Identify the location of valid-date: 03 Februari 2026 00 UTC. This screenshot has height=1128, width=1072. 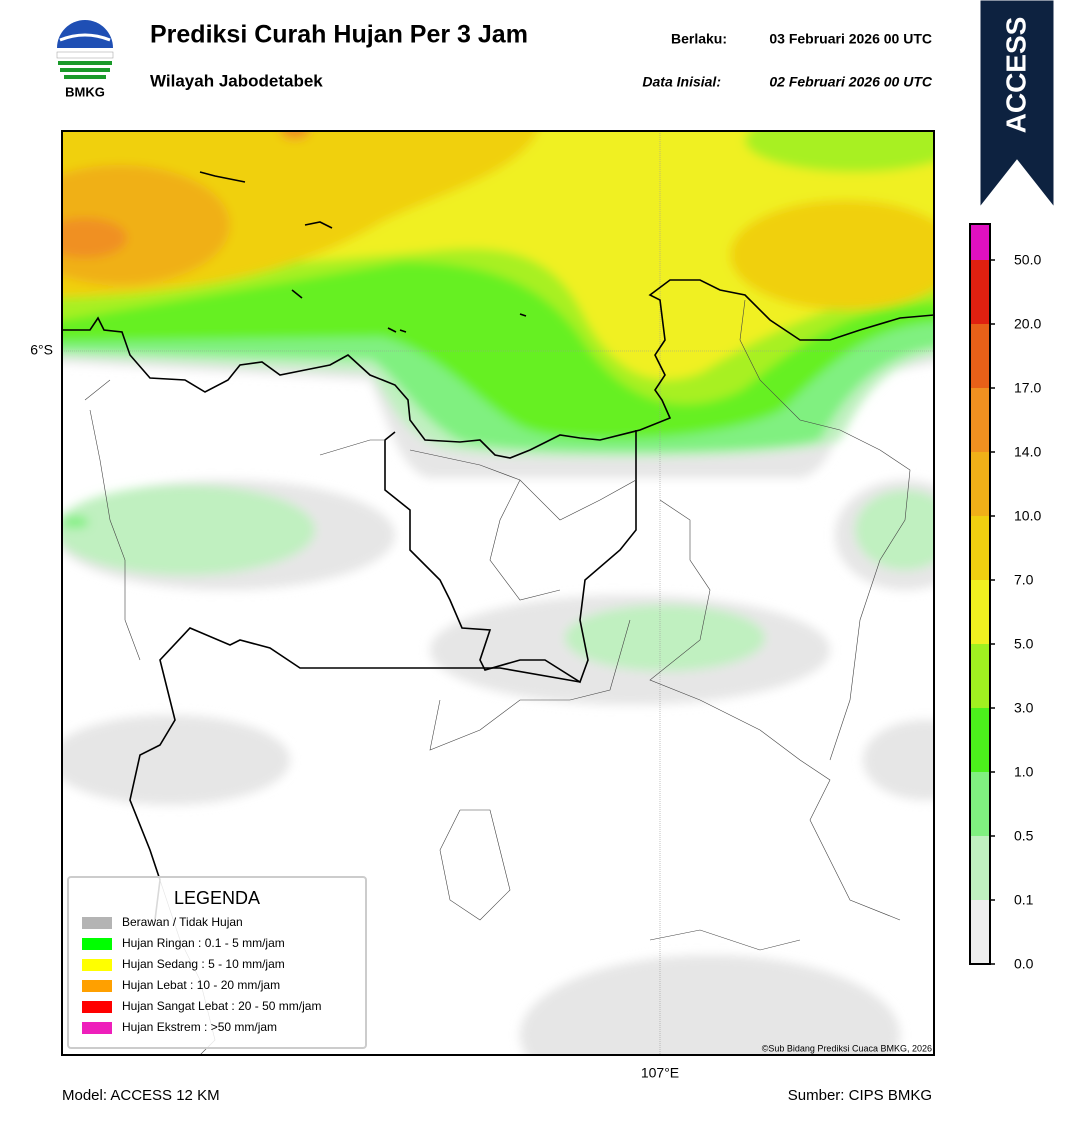
(850, 39).